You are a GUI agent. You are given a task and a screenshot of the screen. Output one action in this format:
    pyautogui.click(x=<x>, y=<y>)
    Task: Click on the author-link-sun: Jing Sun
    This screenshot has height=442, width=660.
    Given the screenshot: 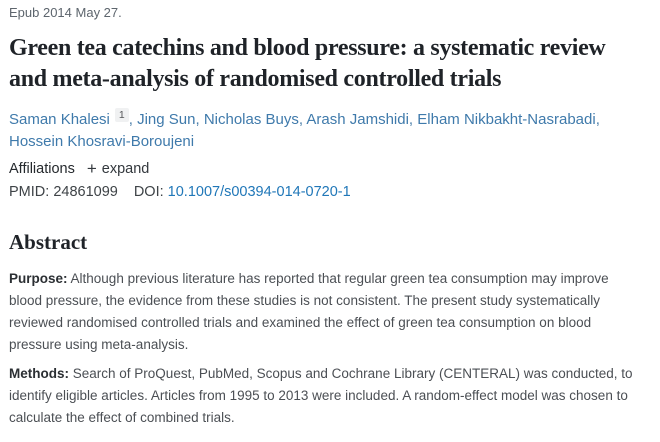 What is the action you would take?
    pyautogui.click(x=166, y=119)
    